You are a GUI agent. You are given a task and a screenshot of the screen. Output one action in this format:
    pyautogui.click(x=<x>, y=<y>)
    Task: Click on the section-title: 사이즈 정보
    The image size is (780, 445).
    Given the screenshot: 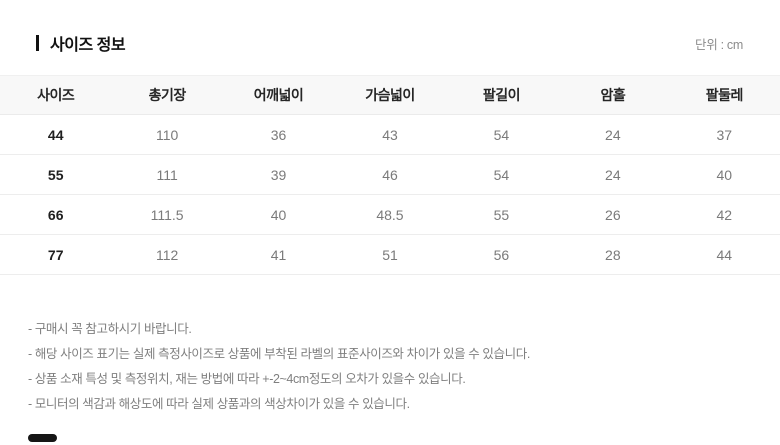 What is the action you would take?
    pyautogui.click(x=81, y=43)
    